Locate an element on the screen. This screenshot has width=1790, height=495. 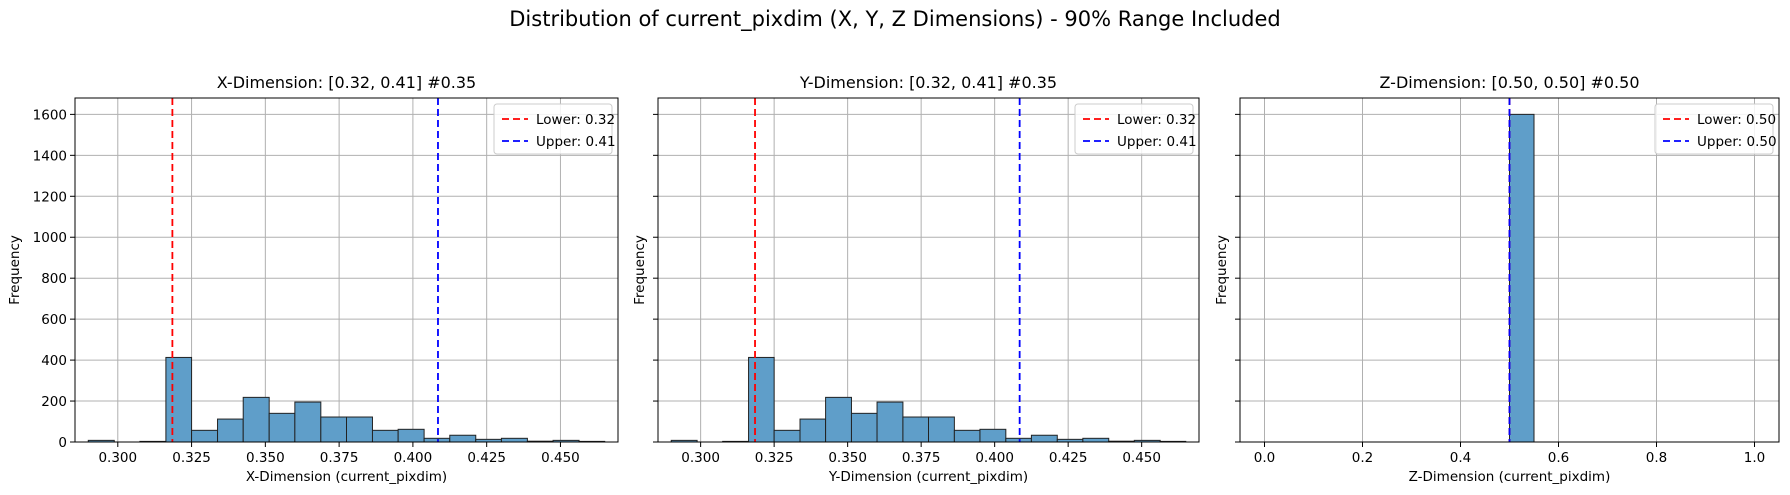
panel-title: Y-Dimension: [0.32, 0.41] #0.35 is located at coordinates (928, 82).